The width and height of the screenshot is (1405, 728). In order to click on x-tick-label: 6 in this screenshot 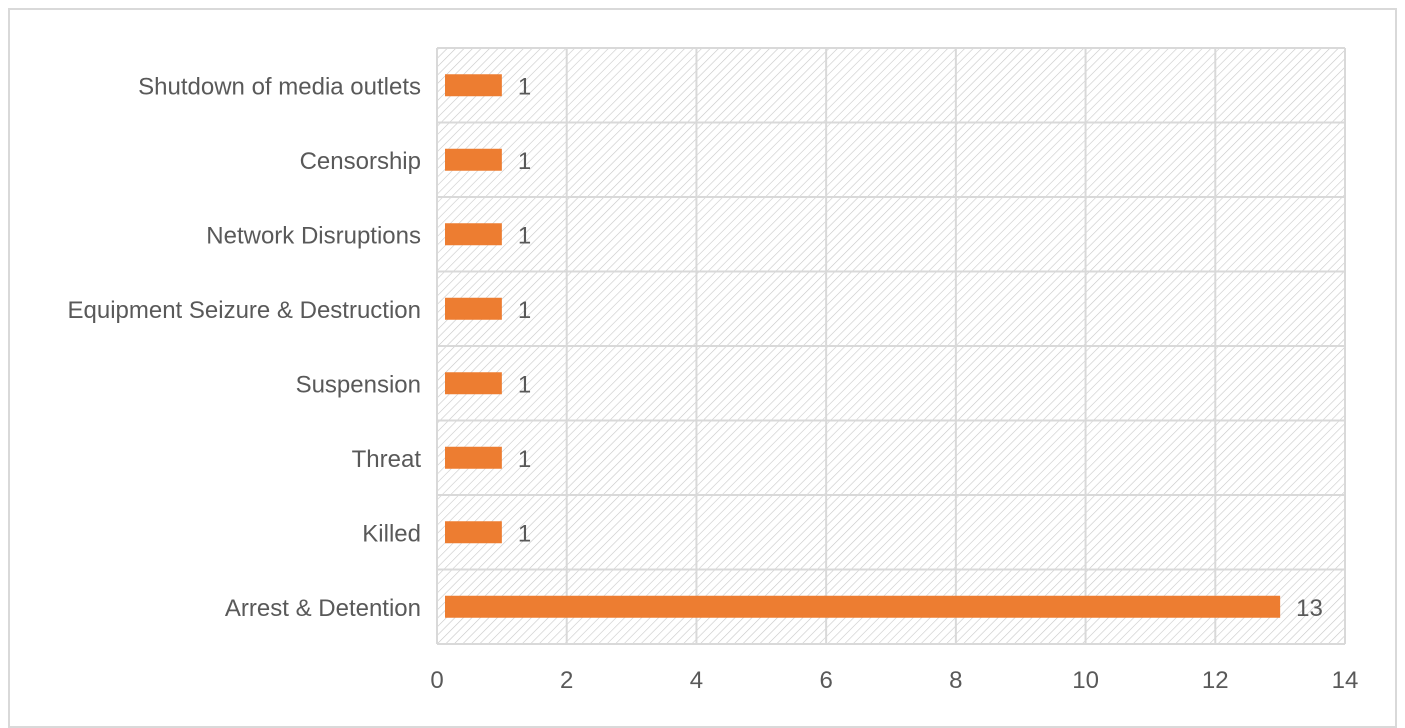, I will do `click(825, 680)`.